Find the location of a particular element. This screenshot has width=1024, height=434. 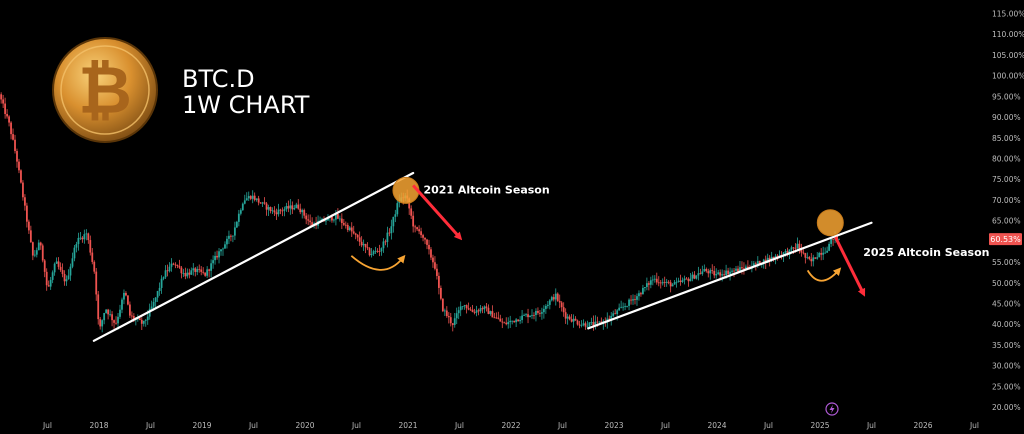

trendline is located at coordinates (253, 256).